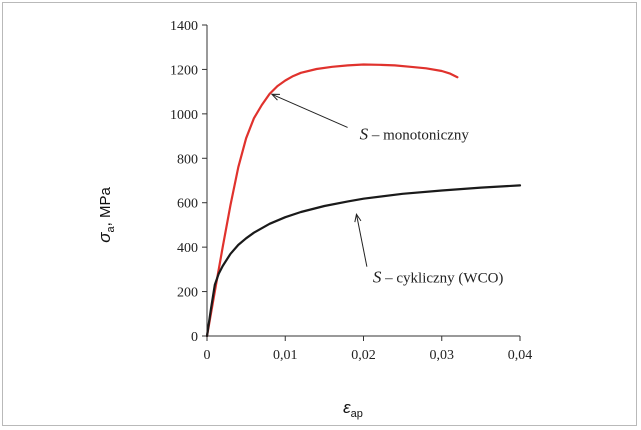 The image size is (641, 430). Describe the element at coordinates (187, 248) in the screenshot. I see `y-tick-label: 400` at that location.